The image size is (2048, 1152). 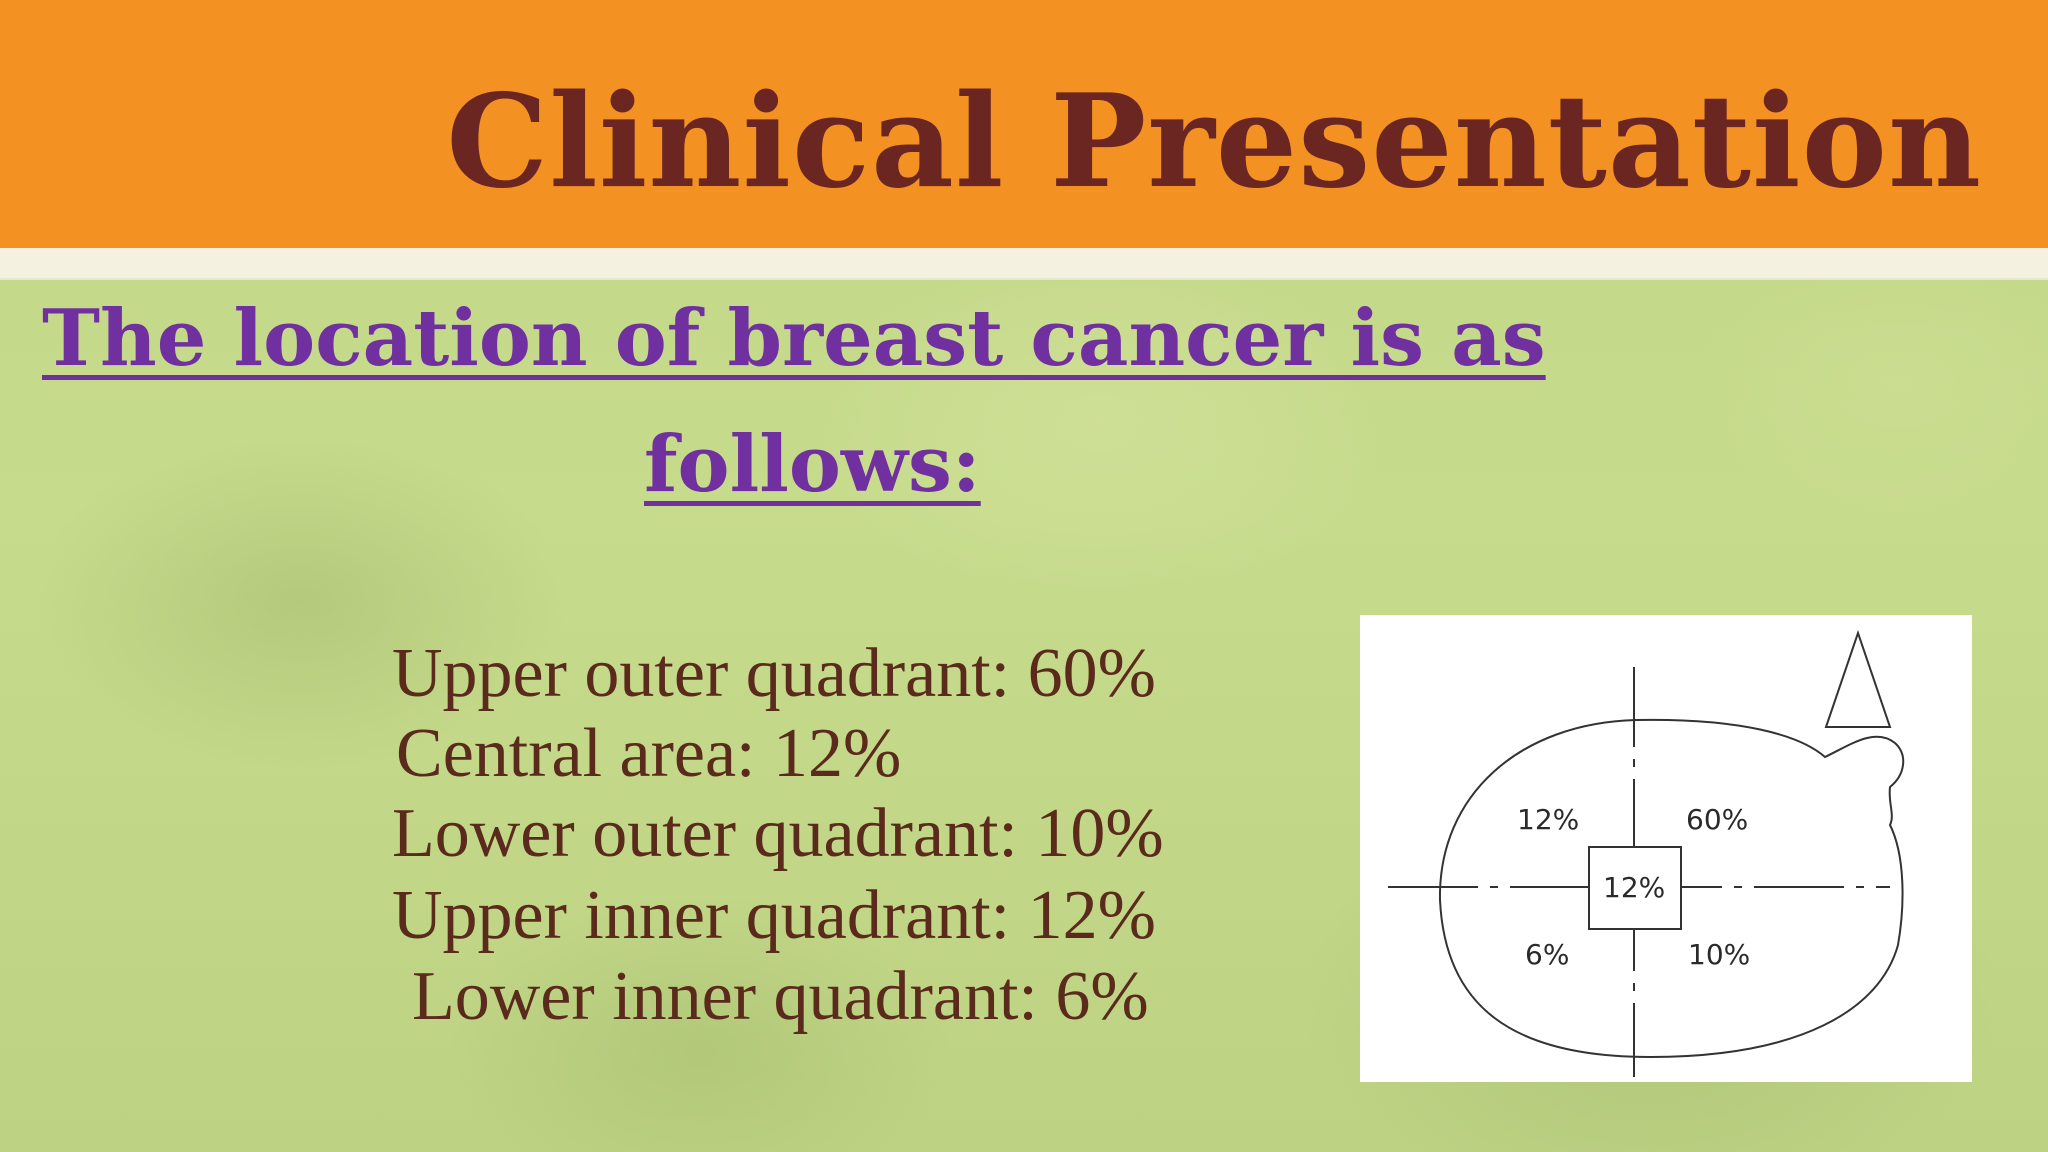 I want to click on stat-central: Central area: 12%, so click(x=649, y=753).